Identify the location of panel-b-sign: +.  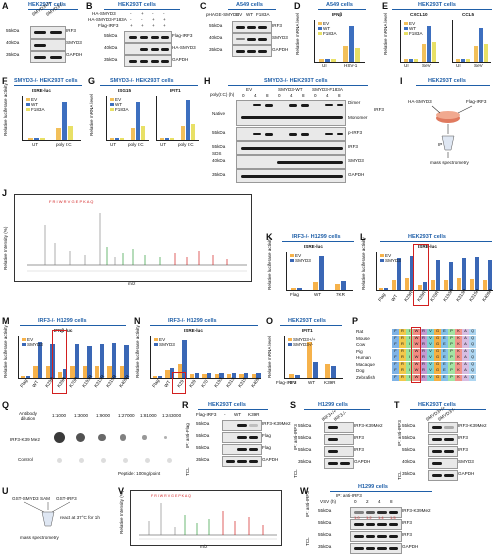
(153, 19).